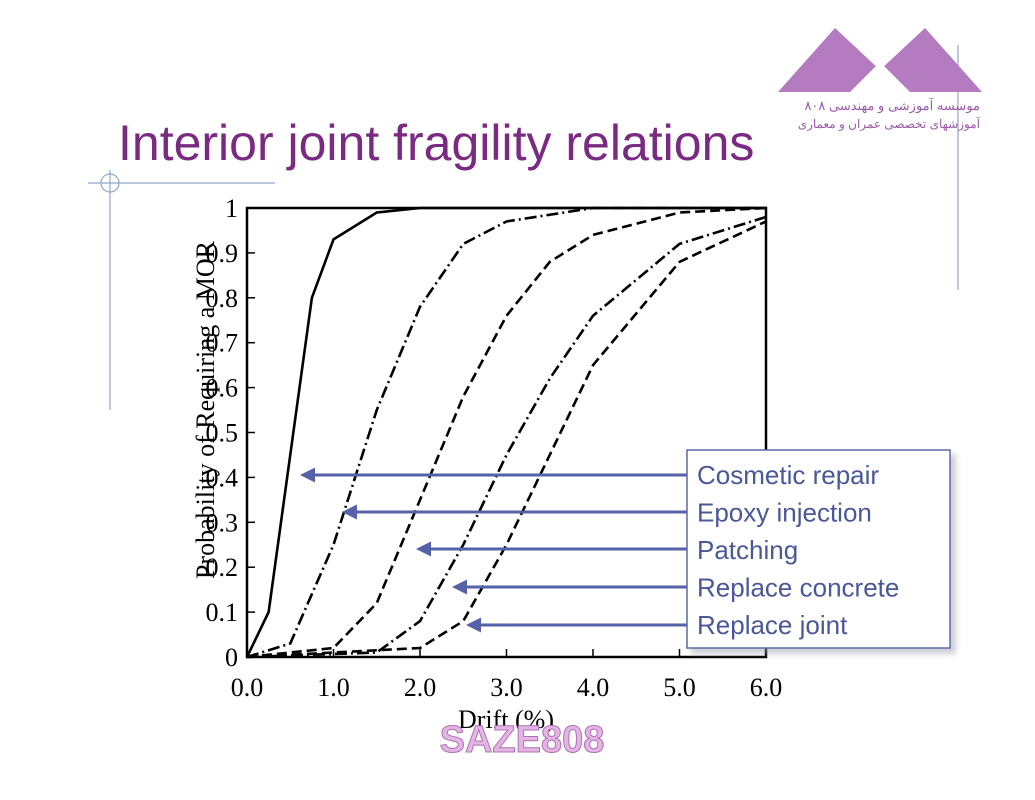  What do you see at coordinates (766, 687) in the screenshot?
I see `x-tick-label: 6.0` at bounding box center [766, 687].